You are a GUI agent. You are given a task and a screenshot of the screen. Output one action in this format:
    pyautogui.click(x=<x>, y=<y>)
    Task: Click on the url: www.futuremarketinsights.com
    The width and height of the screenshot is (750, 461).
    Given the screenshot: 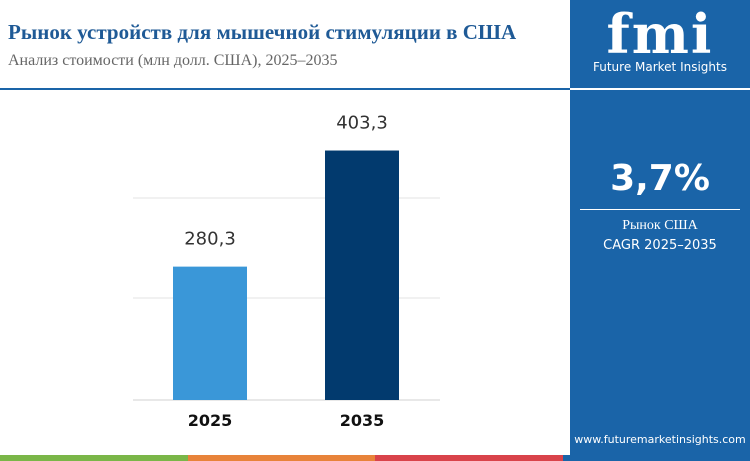 What is the action you would take?
    pyautogui.click(x=660, y=439)
    